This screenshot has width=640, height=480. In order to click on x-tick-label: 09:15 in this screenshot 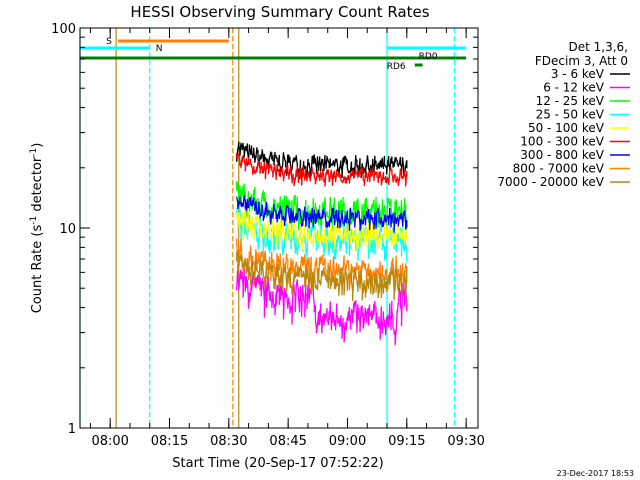, I will do `click(406, 441)`.